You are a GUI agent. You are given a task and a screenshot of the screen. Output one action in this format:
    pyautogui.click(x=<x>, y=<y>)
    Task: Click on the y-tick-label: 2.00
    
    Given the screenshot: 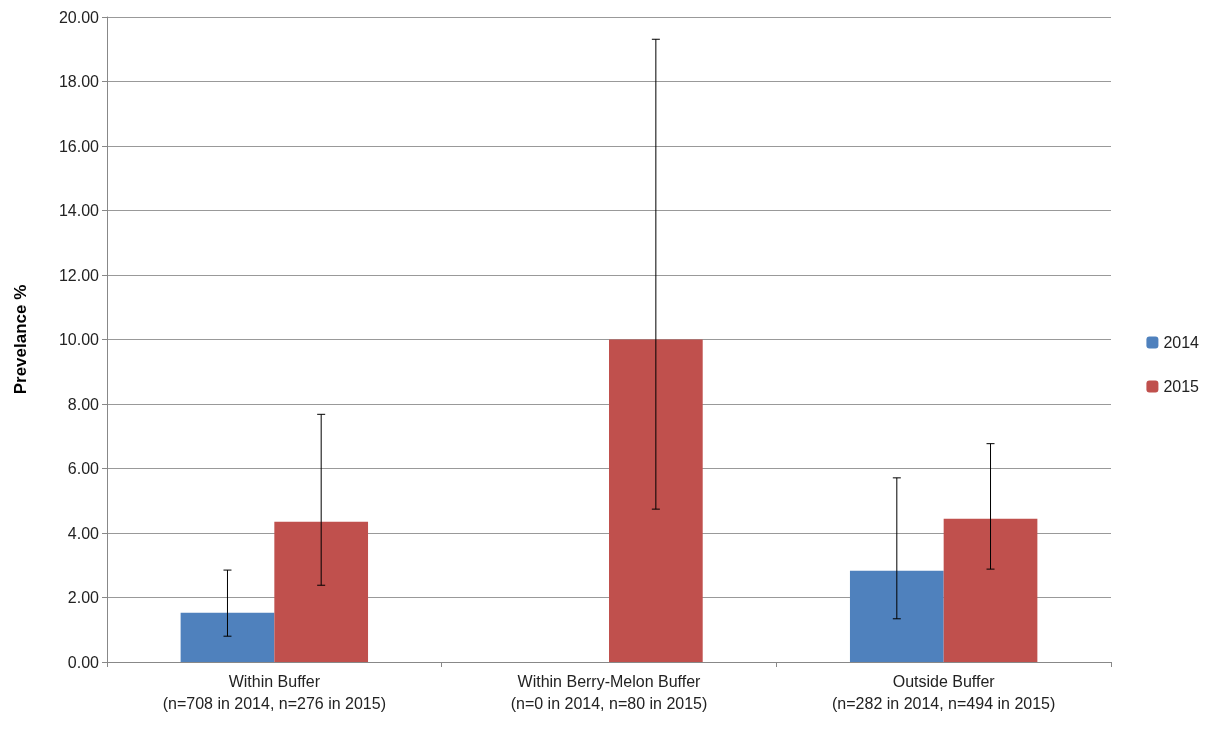 What is the action you would take?
    pyautogui.click(x=83, y=597)
    